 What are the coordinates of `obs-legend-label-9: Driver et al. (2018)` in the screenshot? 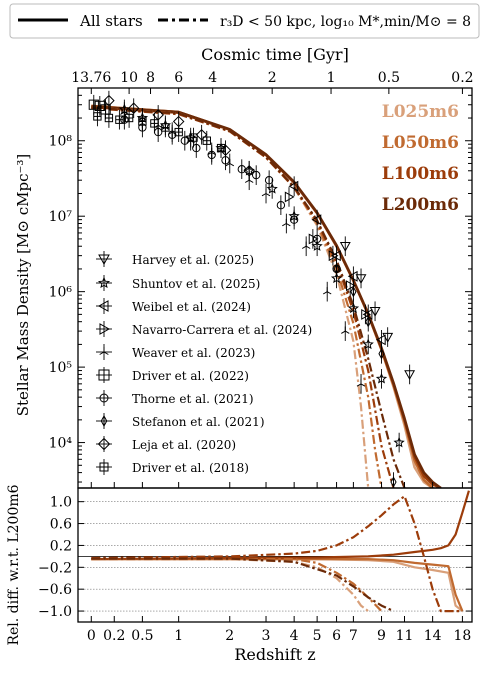 It's located at (190, 468).